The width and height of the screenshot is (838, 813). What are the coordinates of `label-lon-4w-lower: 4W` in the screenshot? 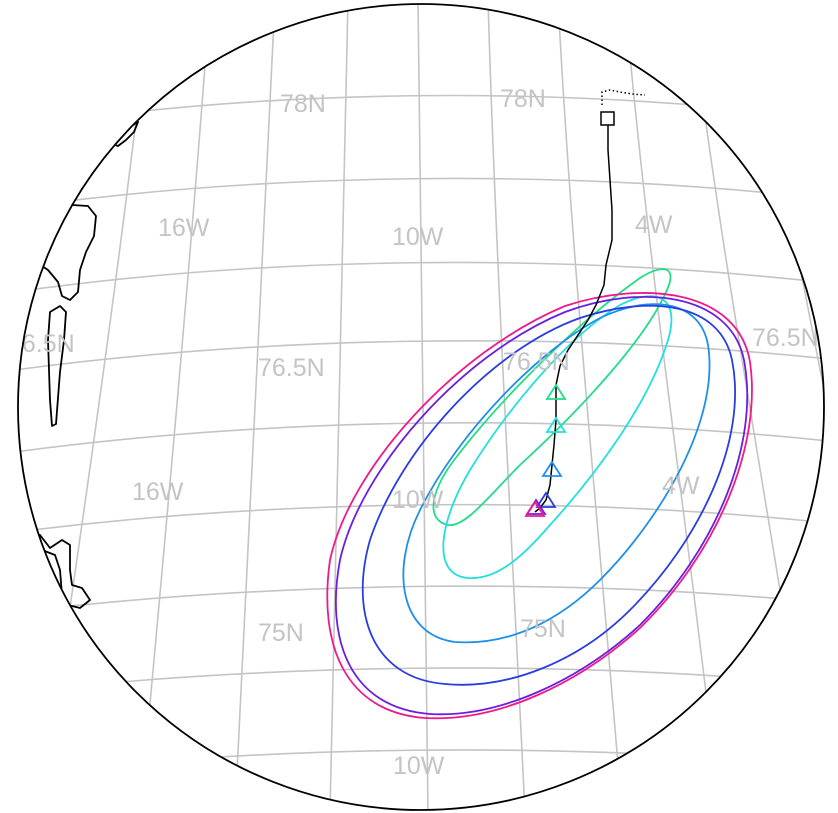 It's located at (681, 486).